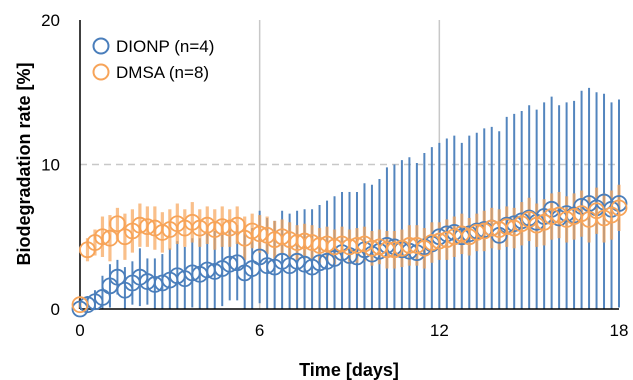 This screenshot has height=380, width=633. Describe the element at coordinates (153, 59) in the screenshot. I see `legend: DIONP (n=4) DMSA (n=8)` at that location.